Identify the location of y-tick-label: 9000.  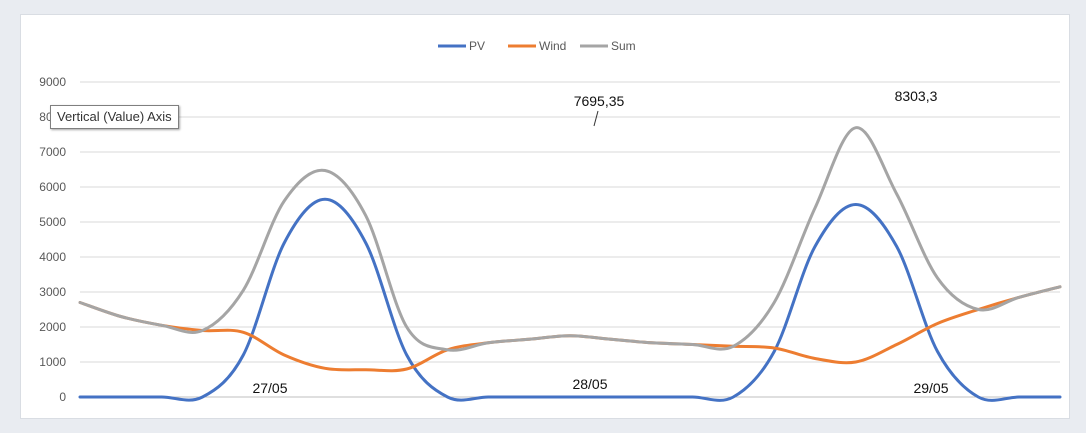
(52, 82).